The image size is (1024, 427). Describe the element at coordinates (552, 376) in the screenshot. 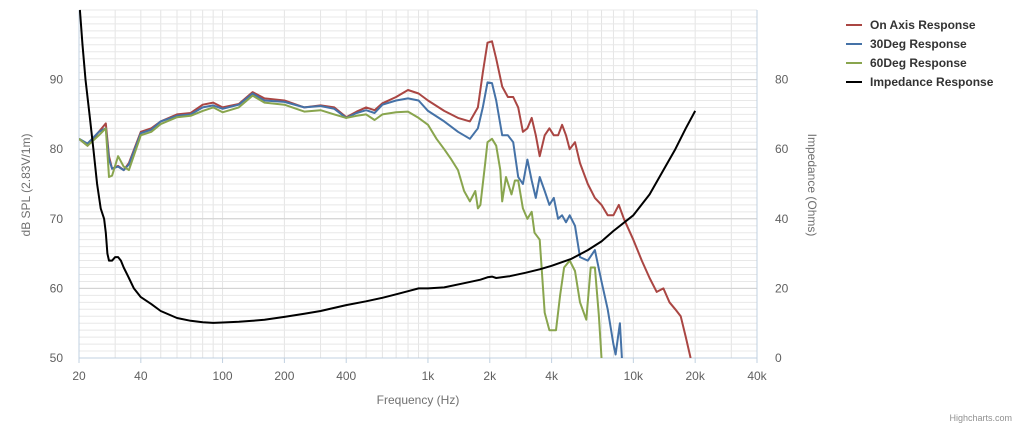

I see `x-tick-label: 4k` at that location.